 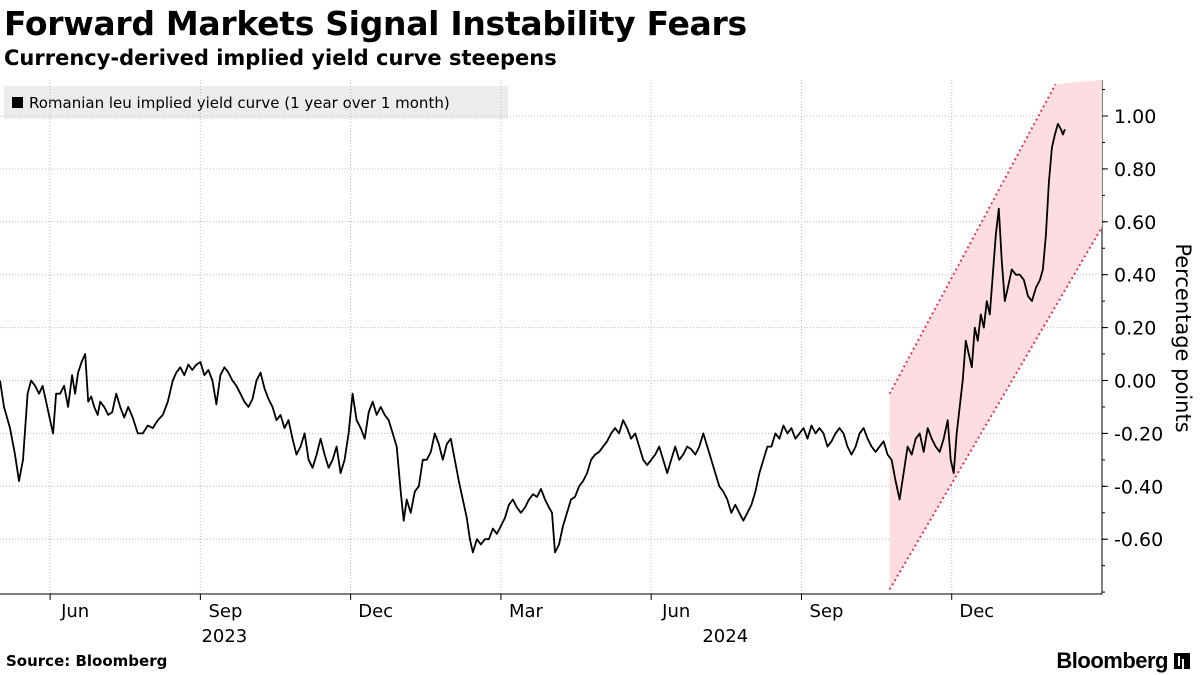 I want to click on y-tick-label: 0.60, so click(x=1135, y=223).